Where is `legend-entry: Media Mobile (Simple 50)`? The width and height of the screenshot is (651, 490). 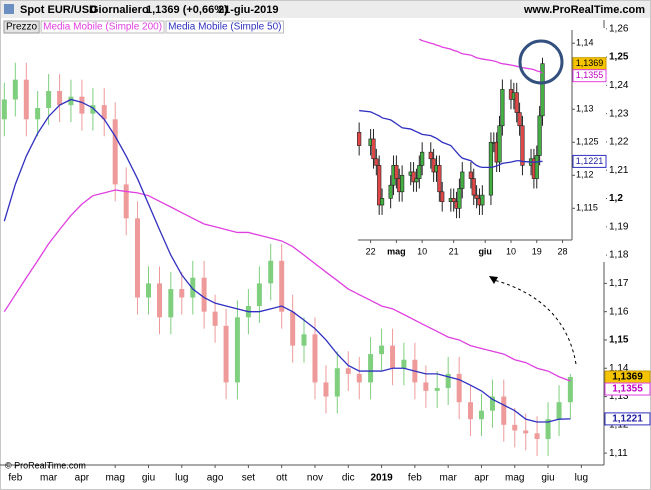 legend-entry: Media Mobile (Simple 50) is located at coordinates (224, 27).